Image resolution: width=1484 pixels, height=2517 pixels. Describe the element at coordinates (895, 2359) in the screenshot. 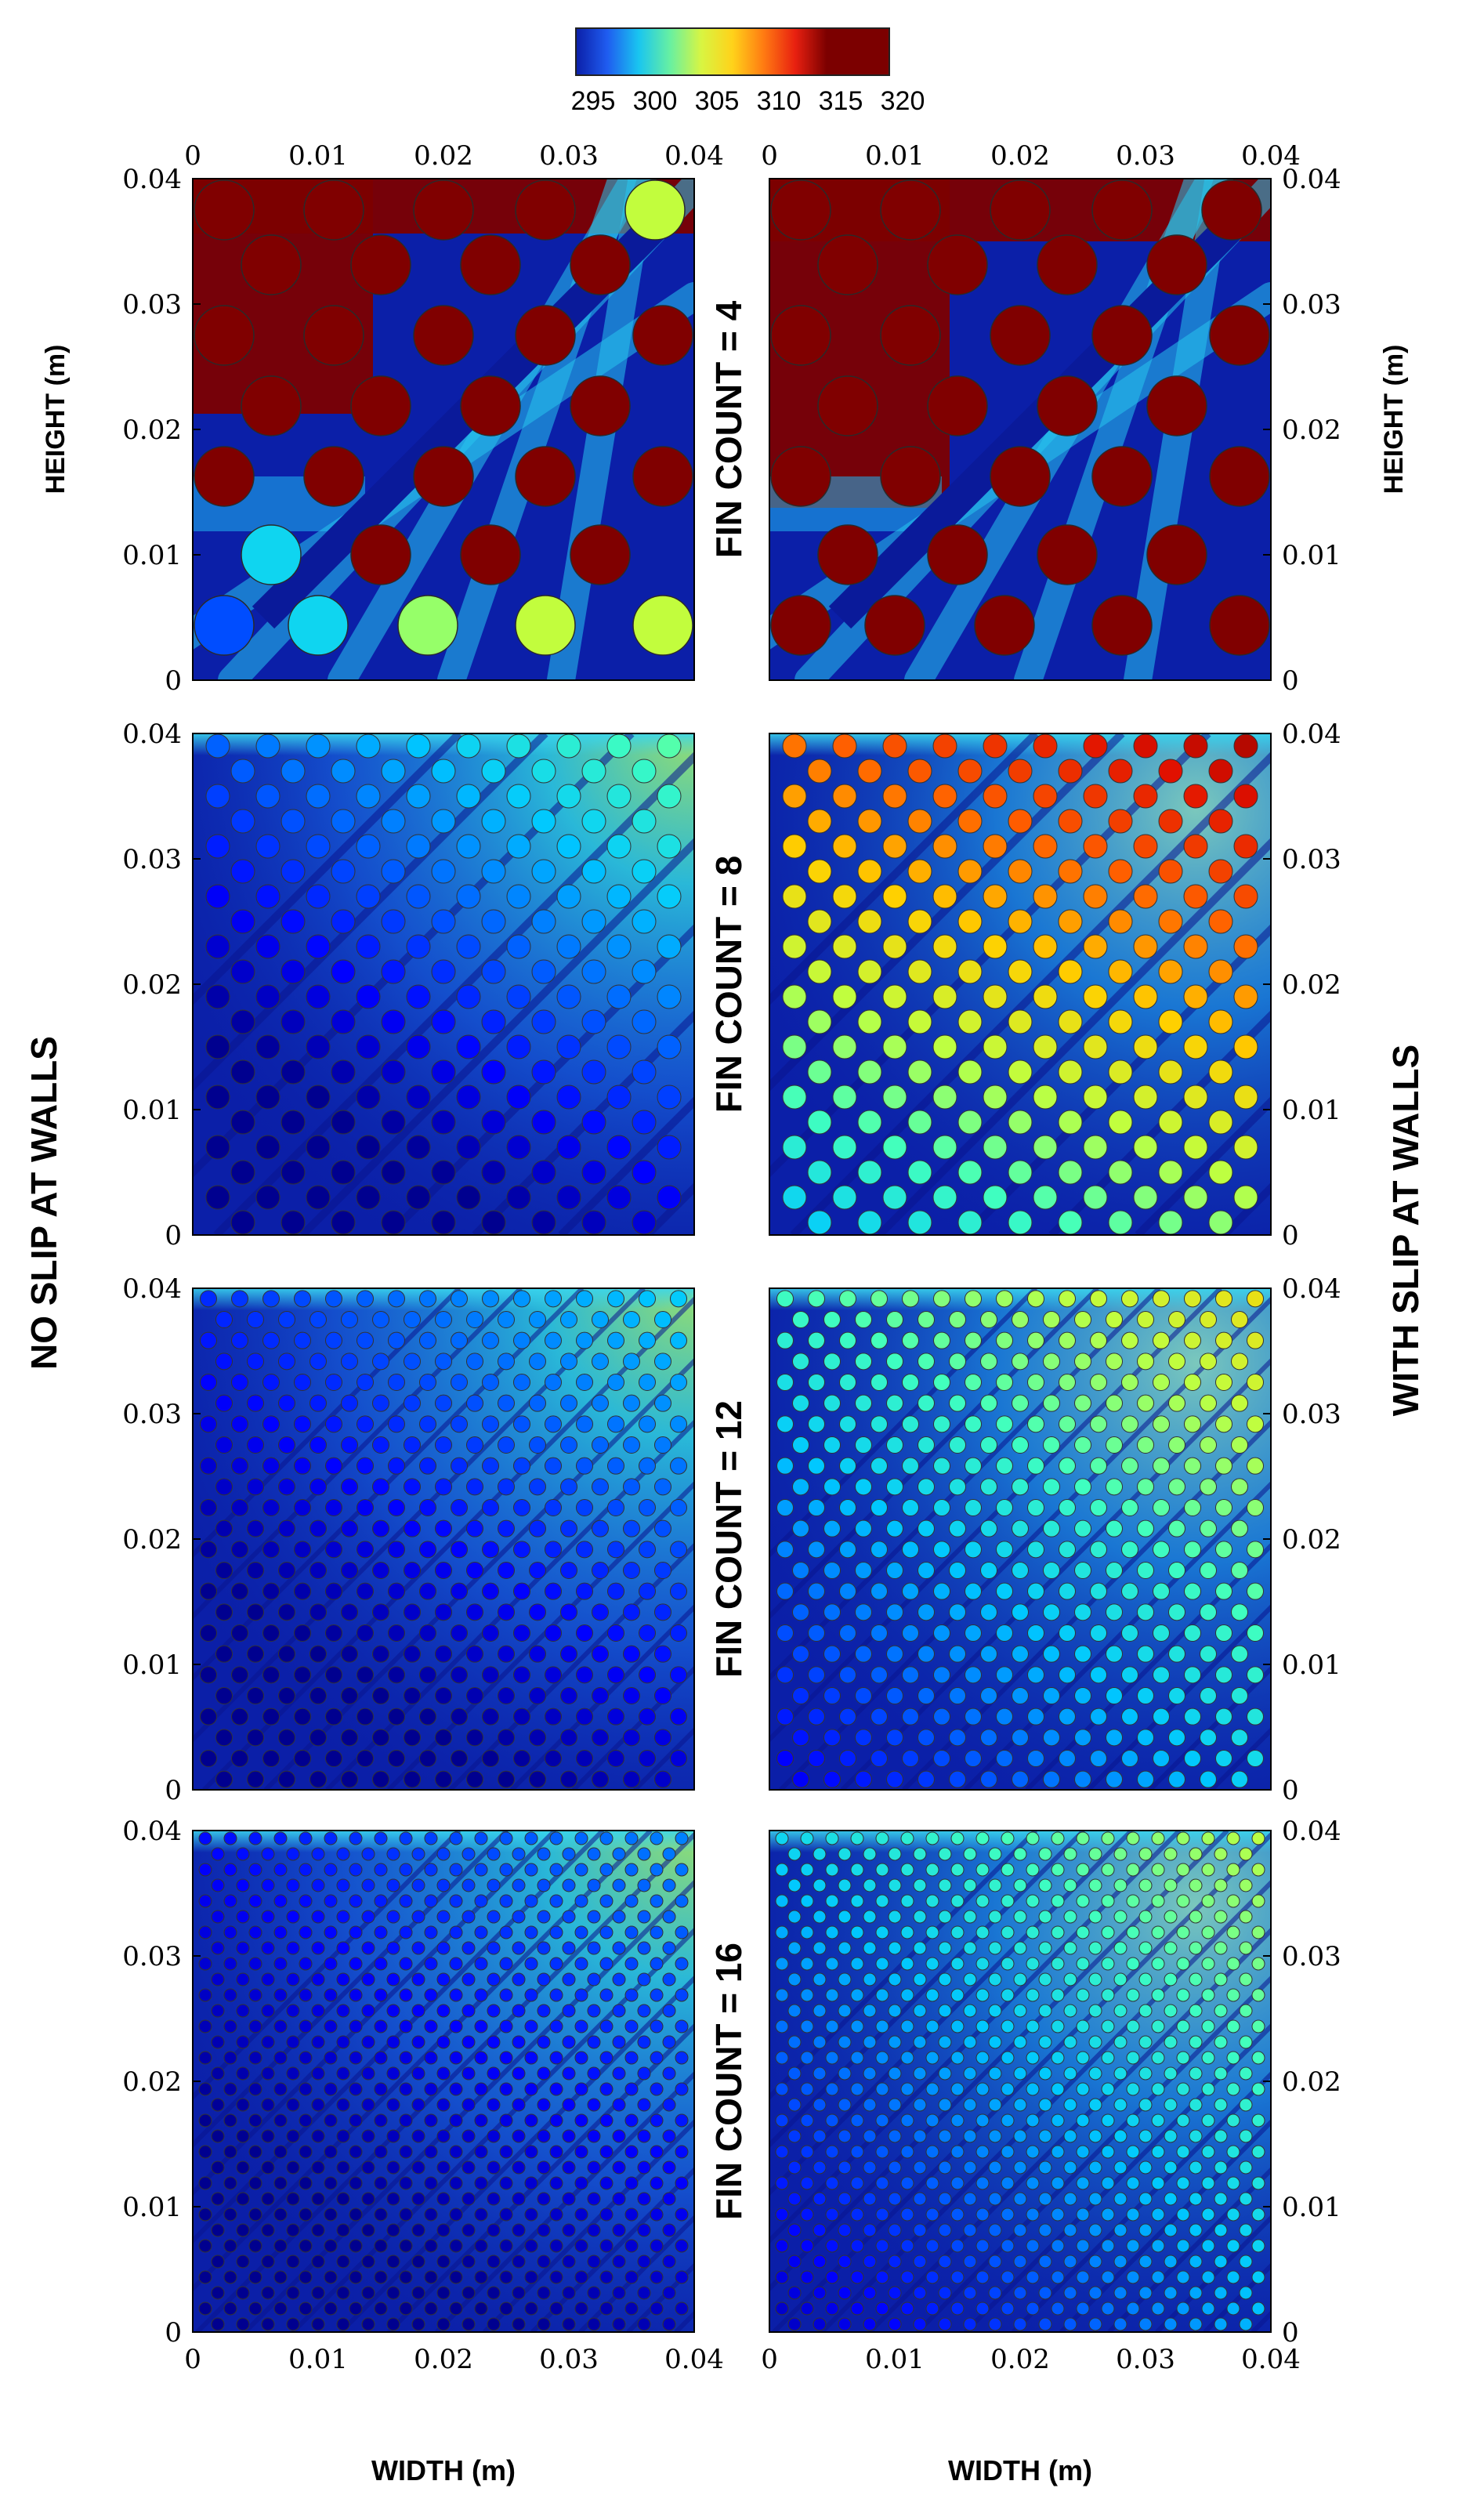

I see `x-tick-label: 0.01` at that location.